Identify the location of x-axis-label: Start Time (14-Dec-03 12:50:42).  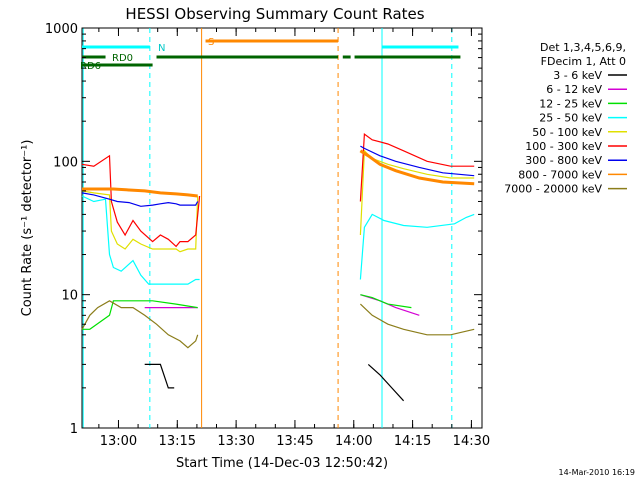
(282, 463).